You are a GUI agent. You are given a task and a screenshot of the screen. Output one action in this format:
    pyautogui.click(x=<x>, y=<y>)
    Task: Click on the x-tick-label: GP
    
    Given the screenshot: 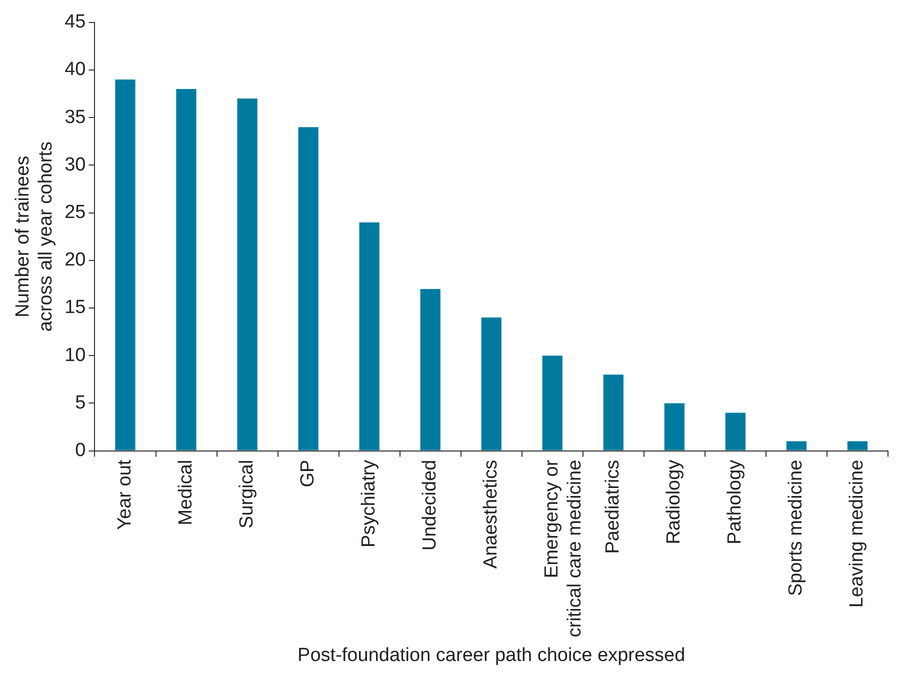 What is the action you would take?
    pyautogui.click(x=308, y=474)
    